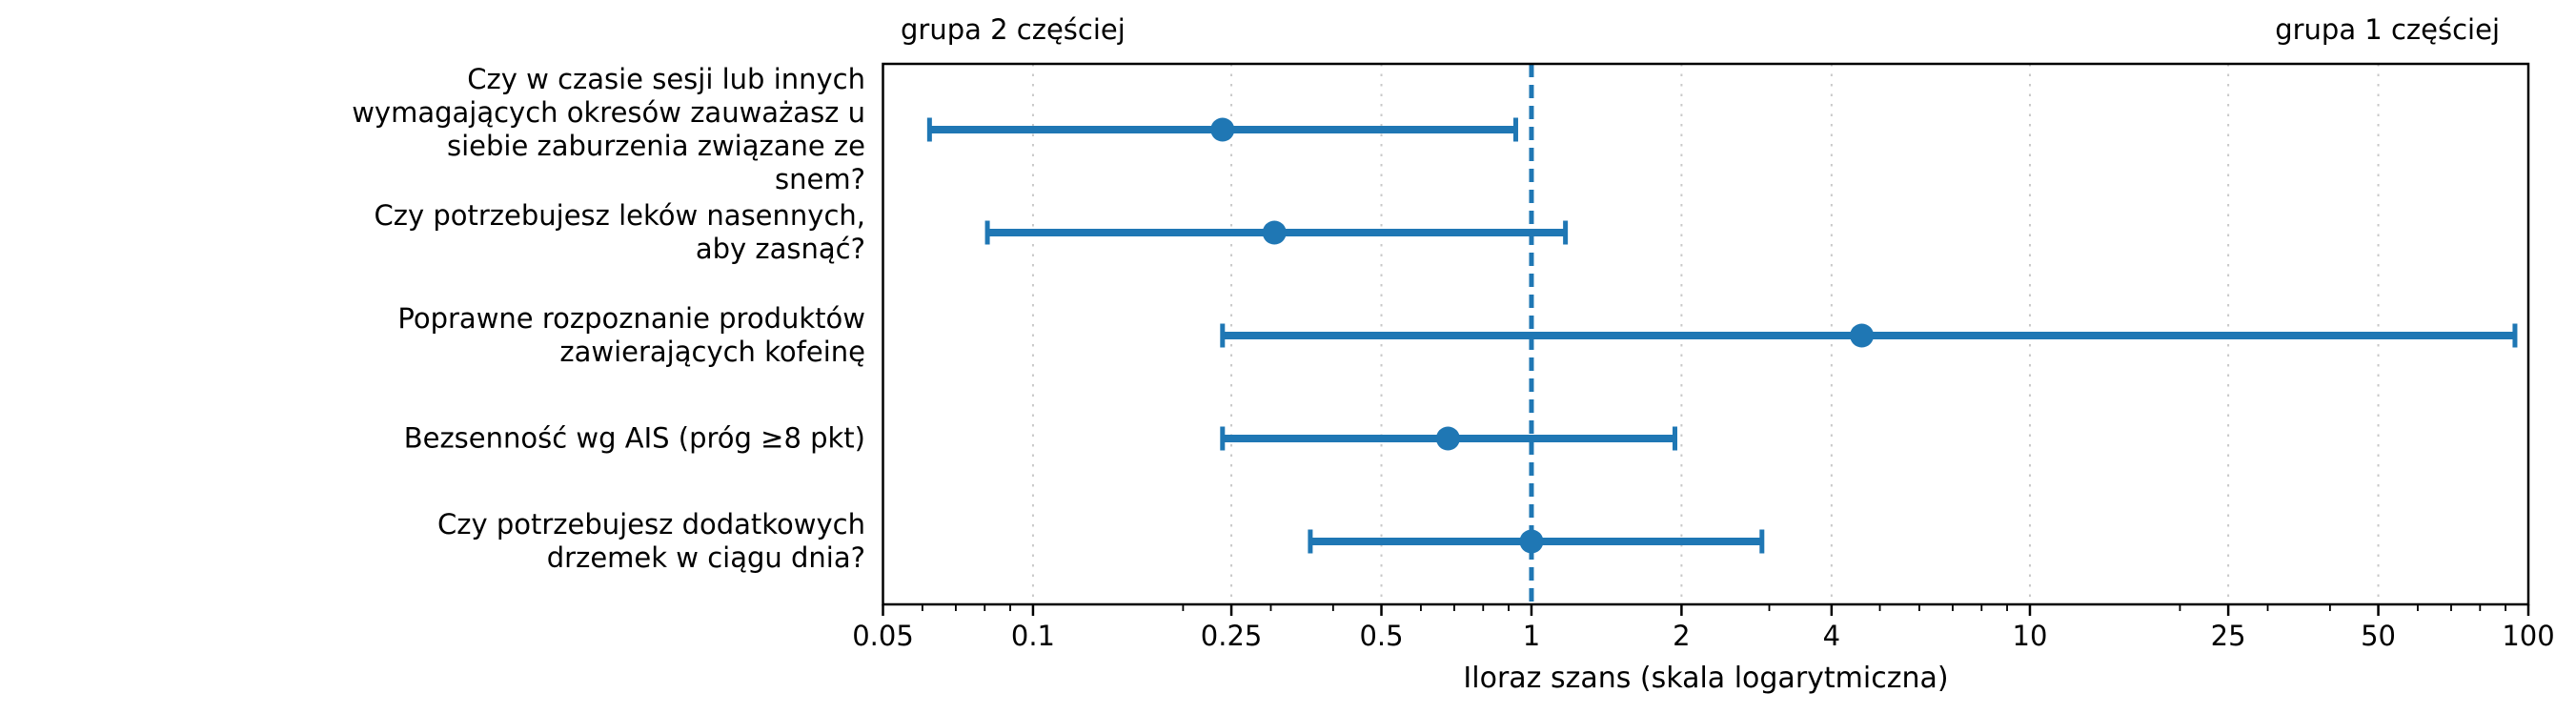  What do you see at coordinates (1381, 636) in the screenshot?
I see `x-tick-label: 0.5` at bounding box center [1381, 636].